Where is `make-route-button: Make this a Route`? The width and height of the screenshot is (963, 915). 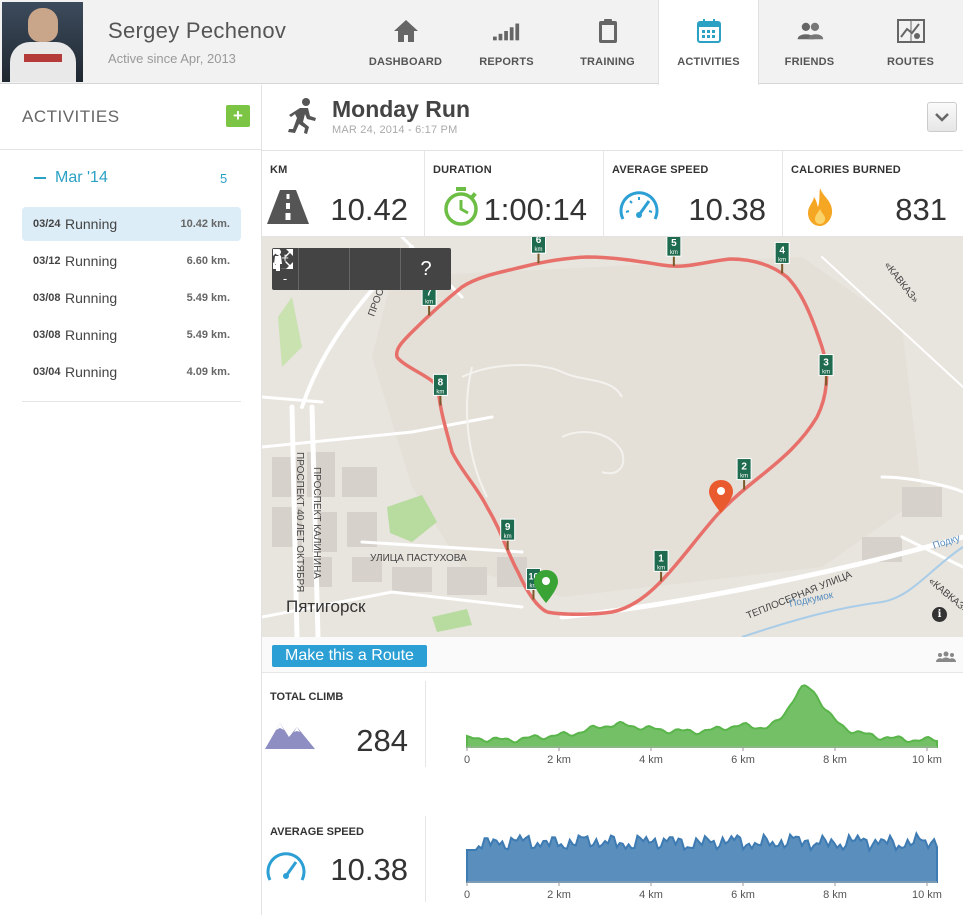
make-route-button: Make this a Route is located at coordinates (349, 656).